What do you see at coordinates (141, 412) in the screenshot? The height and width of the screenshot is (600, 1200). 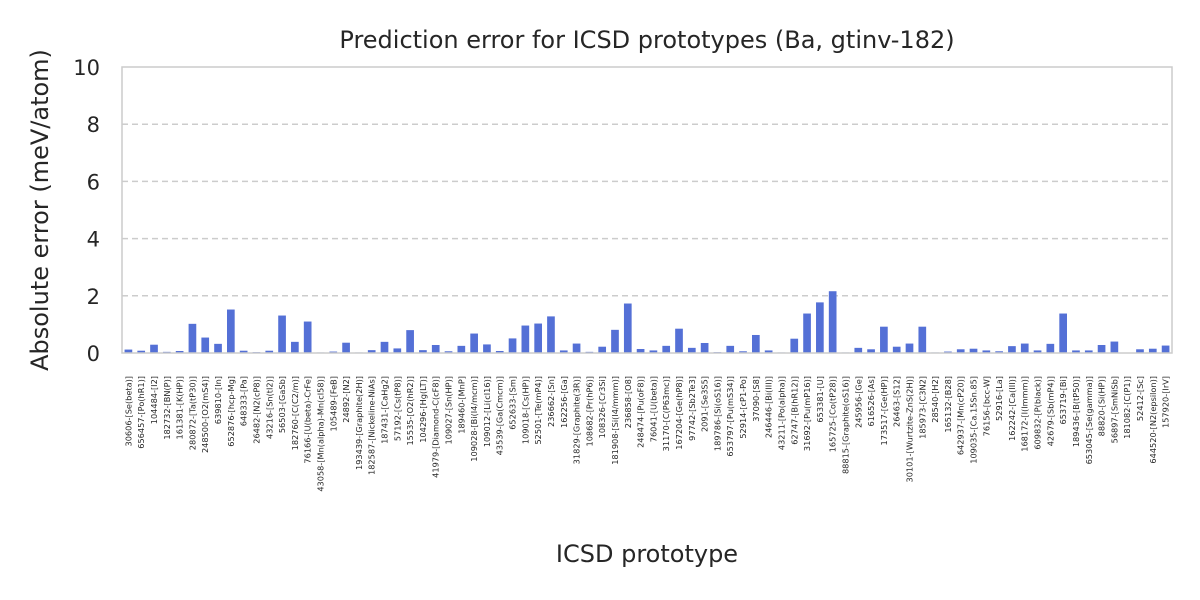 I see `x-tick-label: 656457-[Po(hR1)]` at bounding box center [141, 412].